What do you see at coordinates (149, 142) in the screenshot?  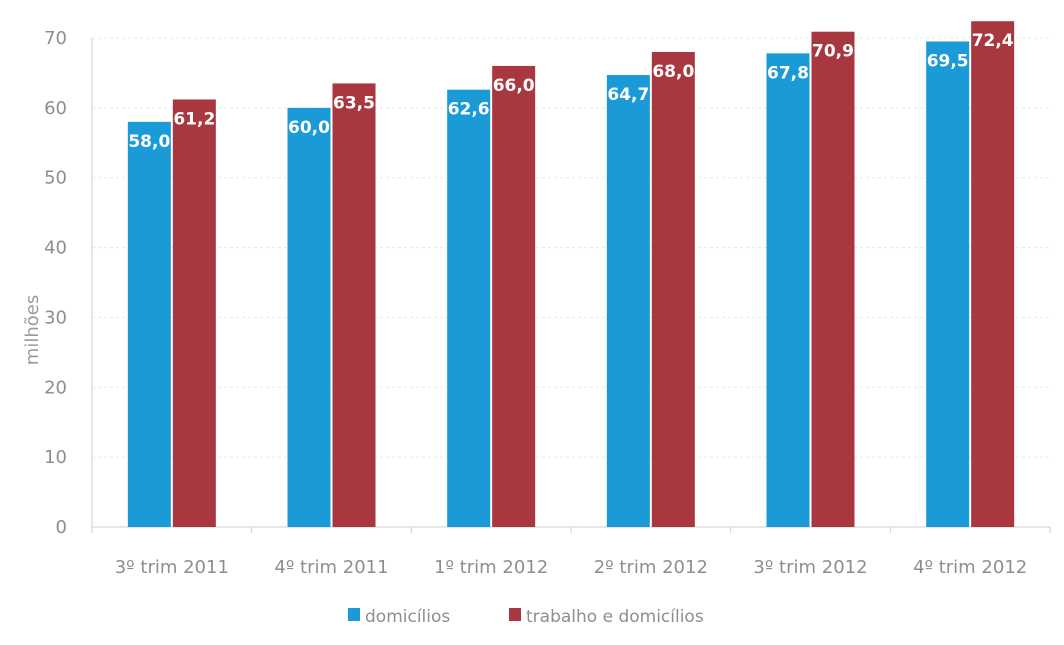 I see `bar-value-label: 58,0` at bounding box center [149, 142].